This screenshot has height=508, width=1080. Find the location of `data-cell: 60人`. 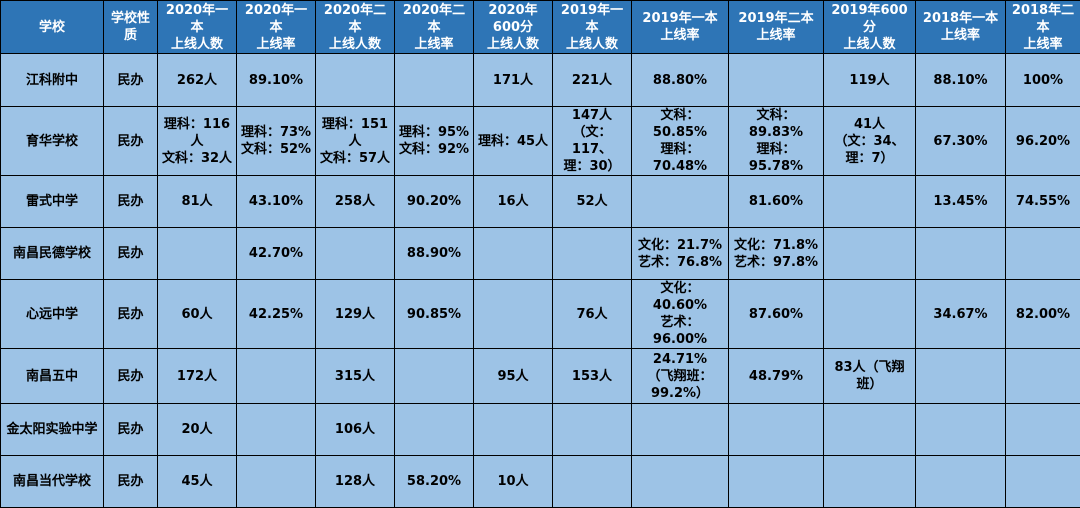

data-cell: 60人 is located at coordinates (197, 314).